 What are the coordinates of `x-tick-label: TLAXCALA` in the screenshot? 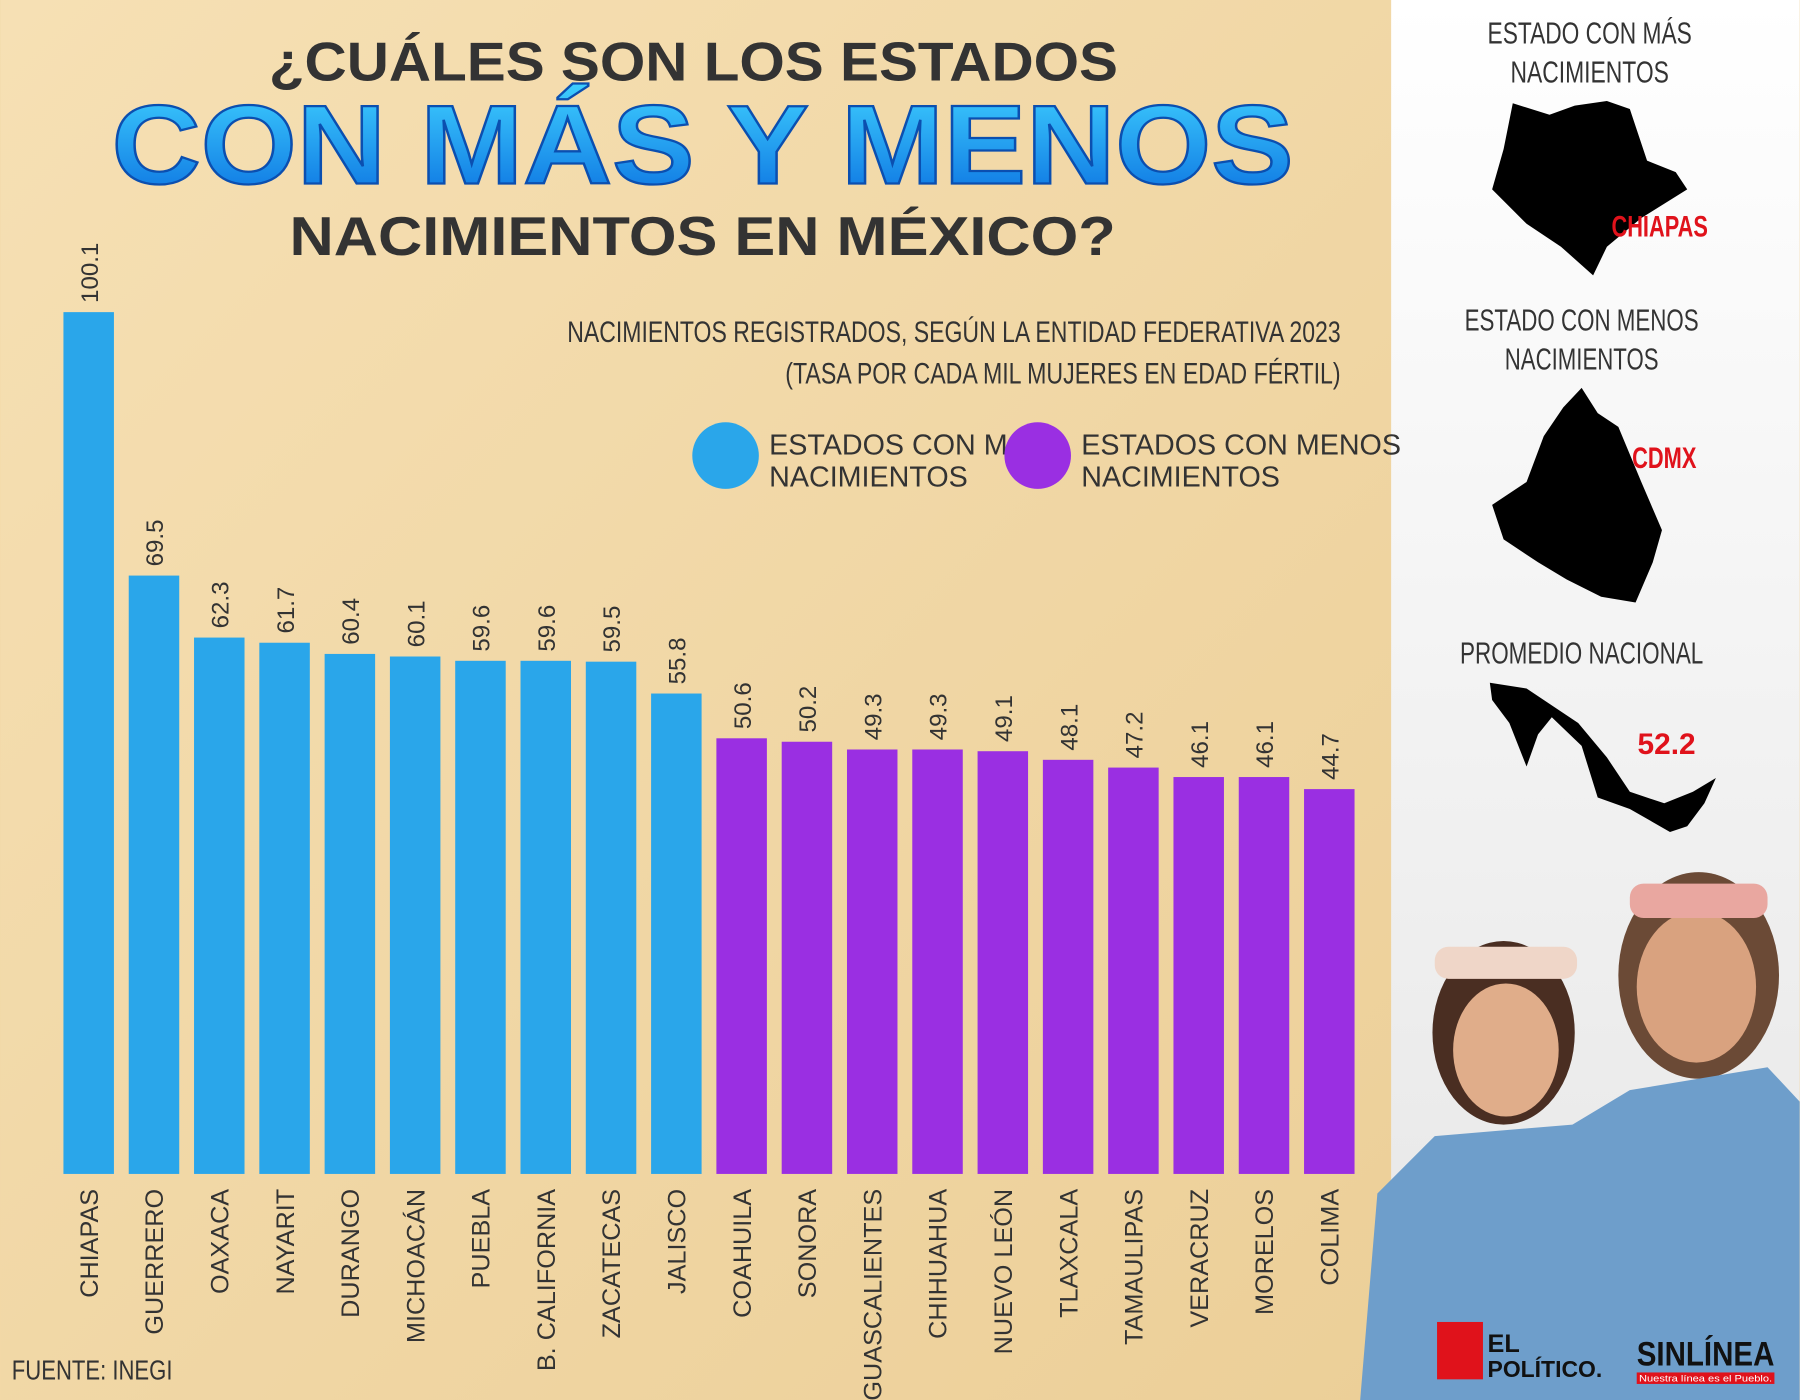 It's located at (1069, 1253).